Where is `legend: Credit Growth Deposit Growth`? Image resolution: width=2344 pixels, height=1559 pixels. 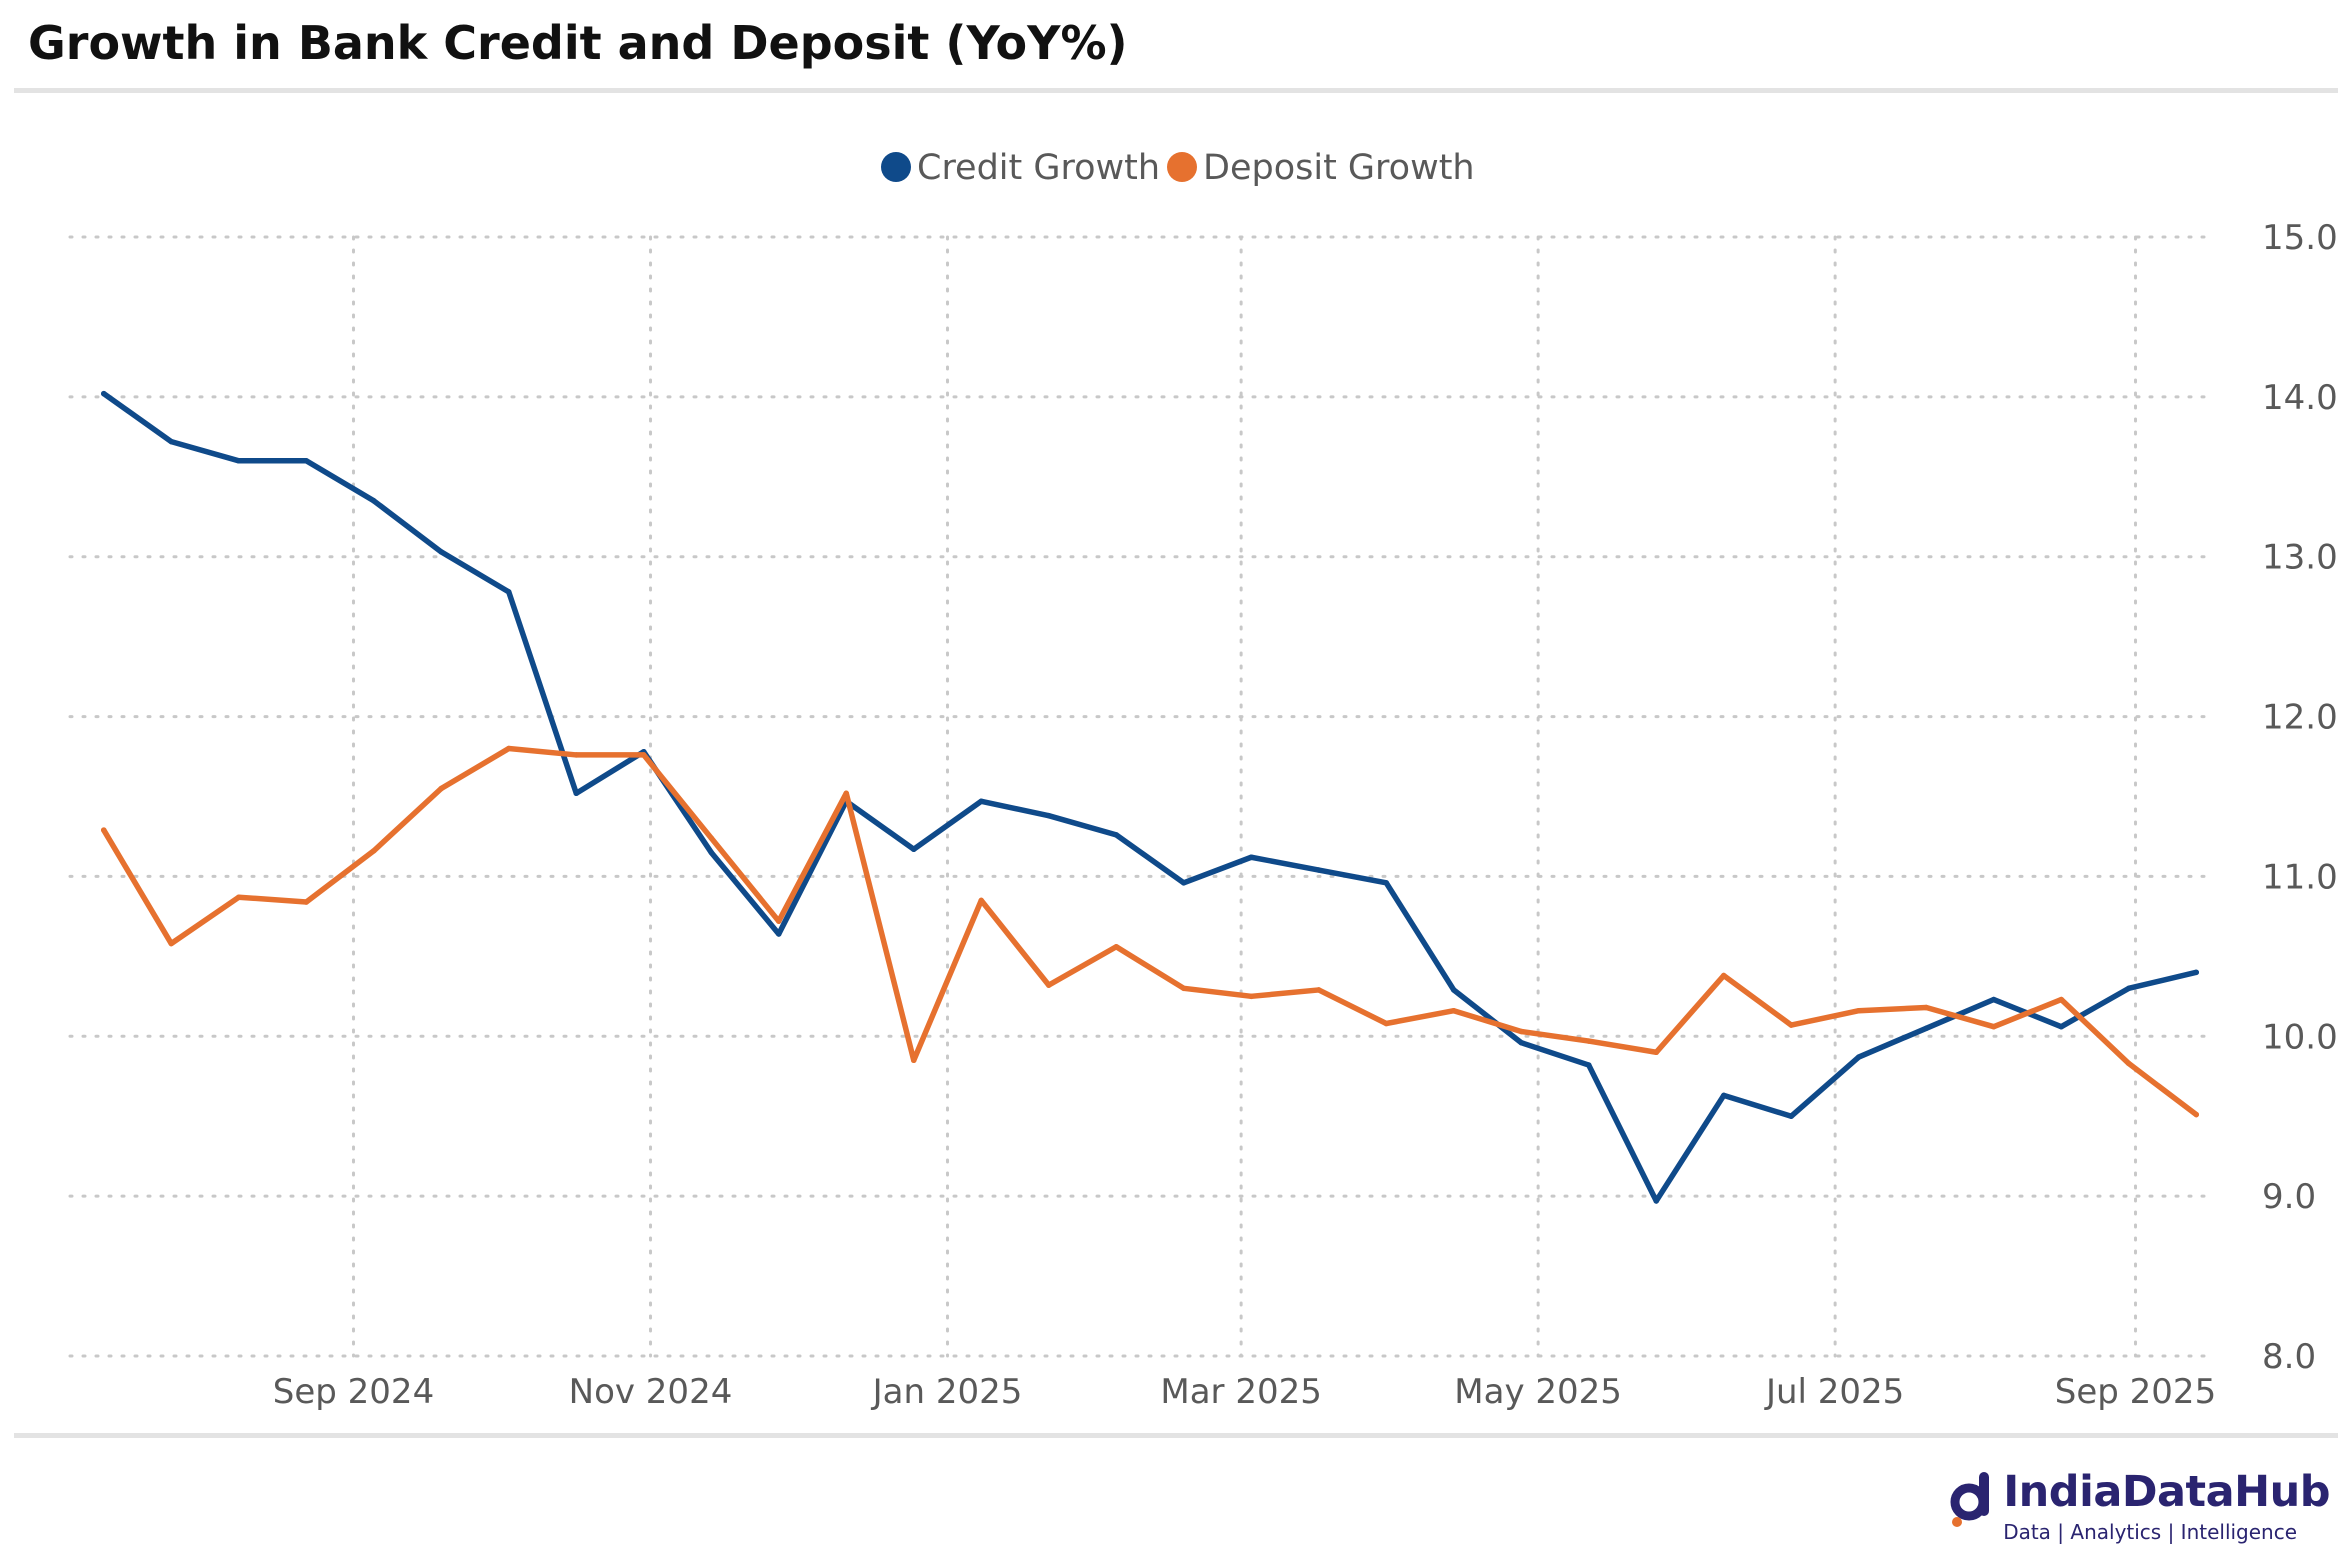
legend: Credit Growth Deposit Growth is located at coordinates (1178, 168).